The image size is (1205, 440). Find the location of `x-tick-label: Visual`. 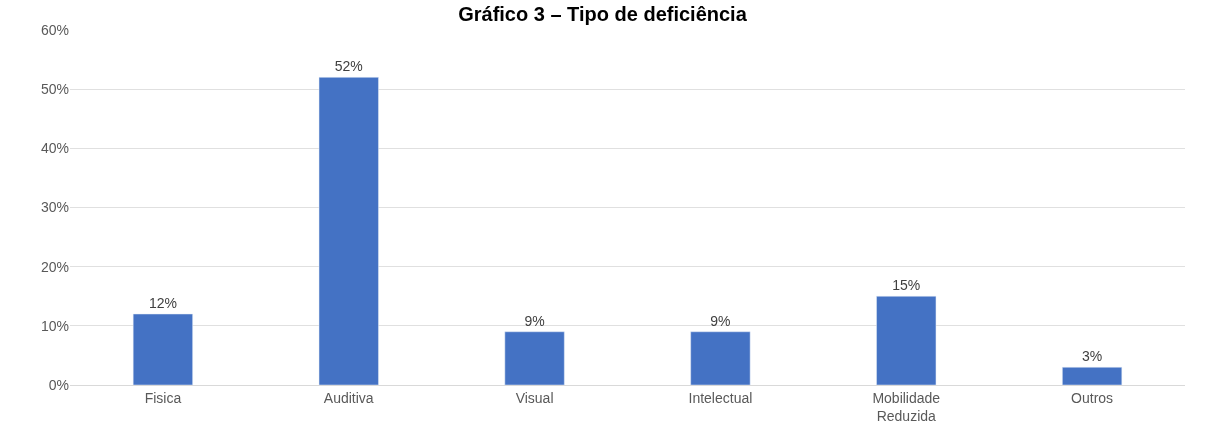

x-tick-label: Visual is located at coordinates (534, 397).